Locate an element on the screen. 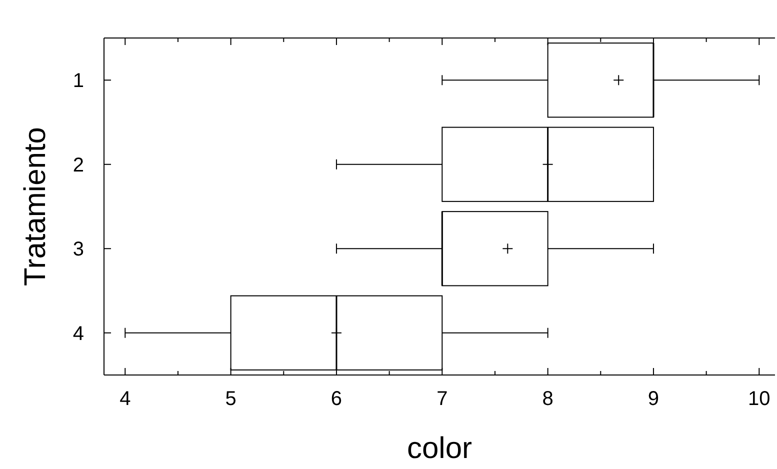  y-tick-label: 3 is located at coordinates (78, 249).